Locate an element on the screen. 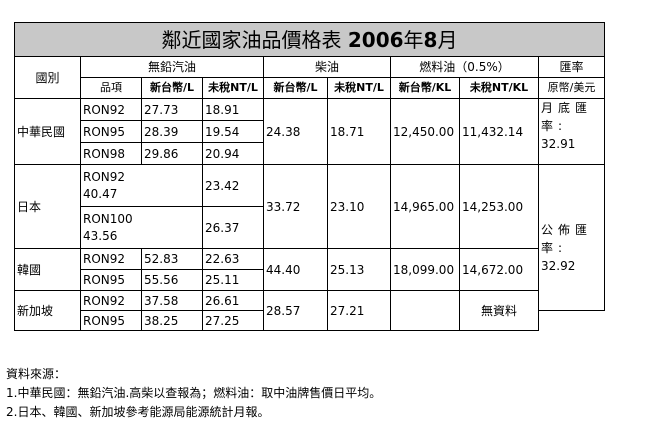  table-cell: 無資料 is located at coordinates (499, 310).